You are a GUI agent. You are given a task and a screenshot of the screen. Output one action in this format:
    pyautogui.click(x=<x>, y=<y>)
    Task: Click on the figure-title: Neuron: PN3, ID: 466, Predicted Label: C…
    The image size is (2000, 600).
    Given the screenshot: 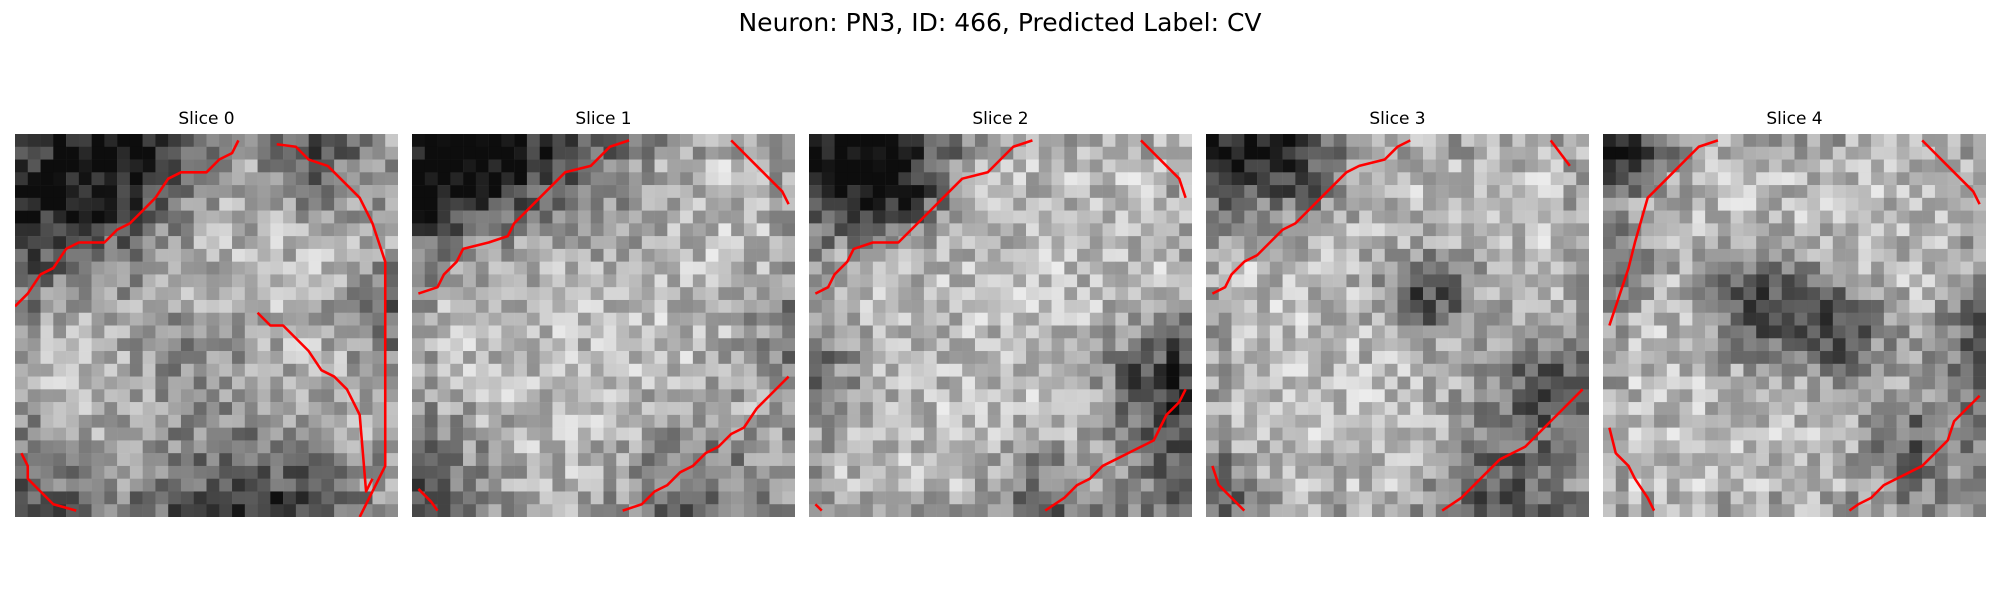 What is the action you would take?
    pyautogui.click(x=1000, y=22)
    